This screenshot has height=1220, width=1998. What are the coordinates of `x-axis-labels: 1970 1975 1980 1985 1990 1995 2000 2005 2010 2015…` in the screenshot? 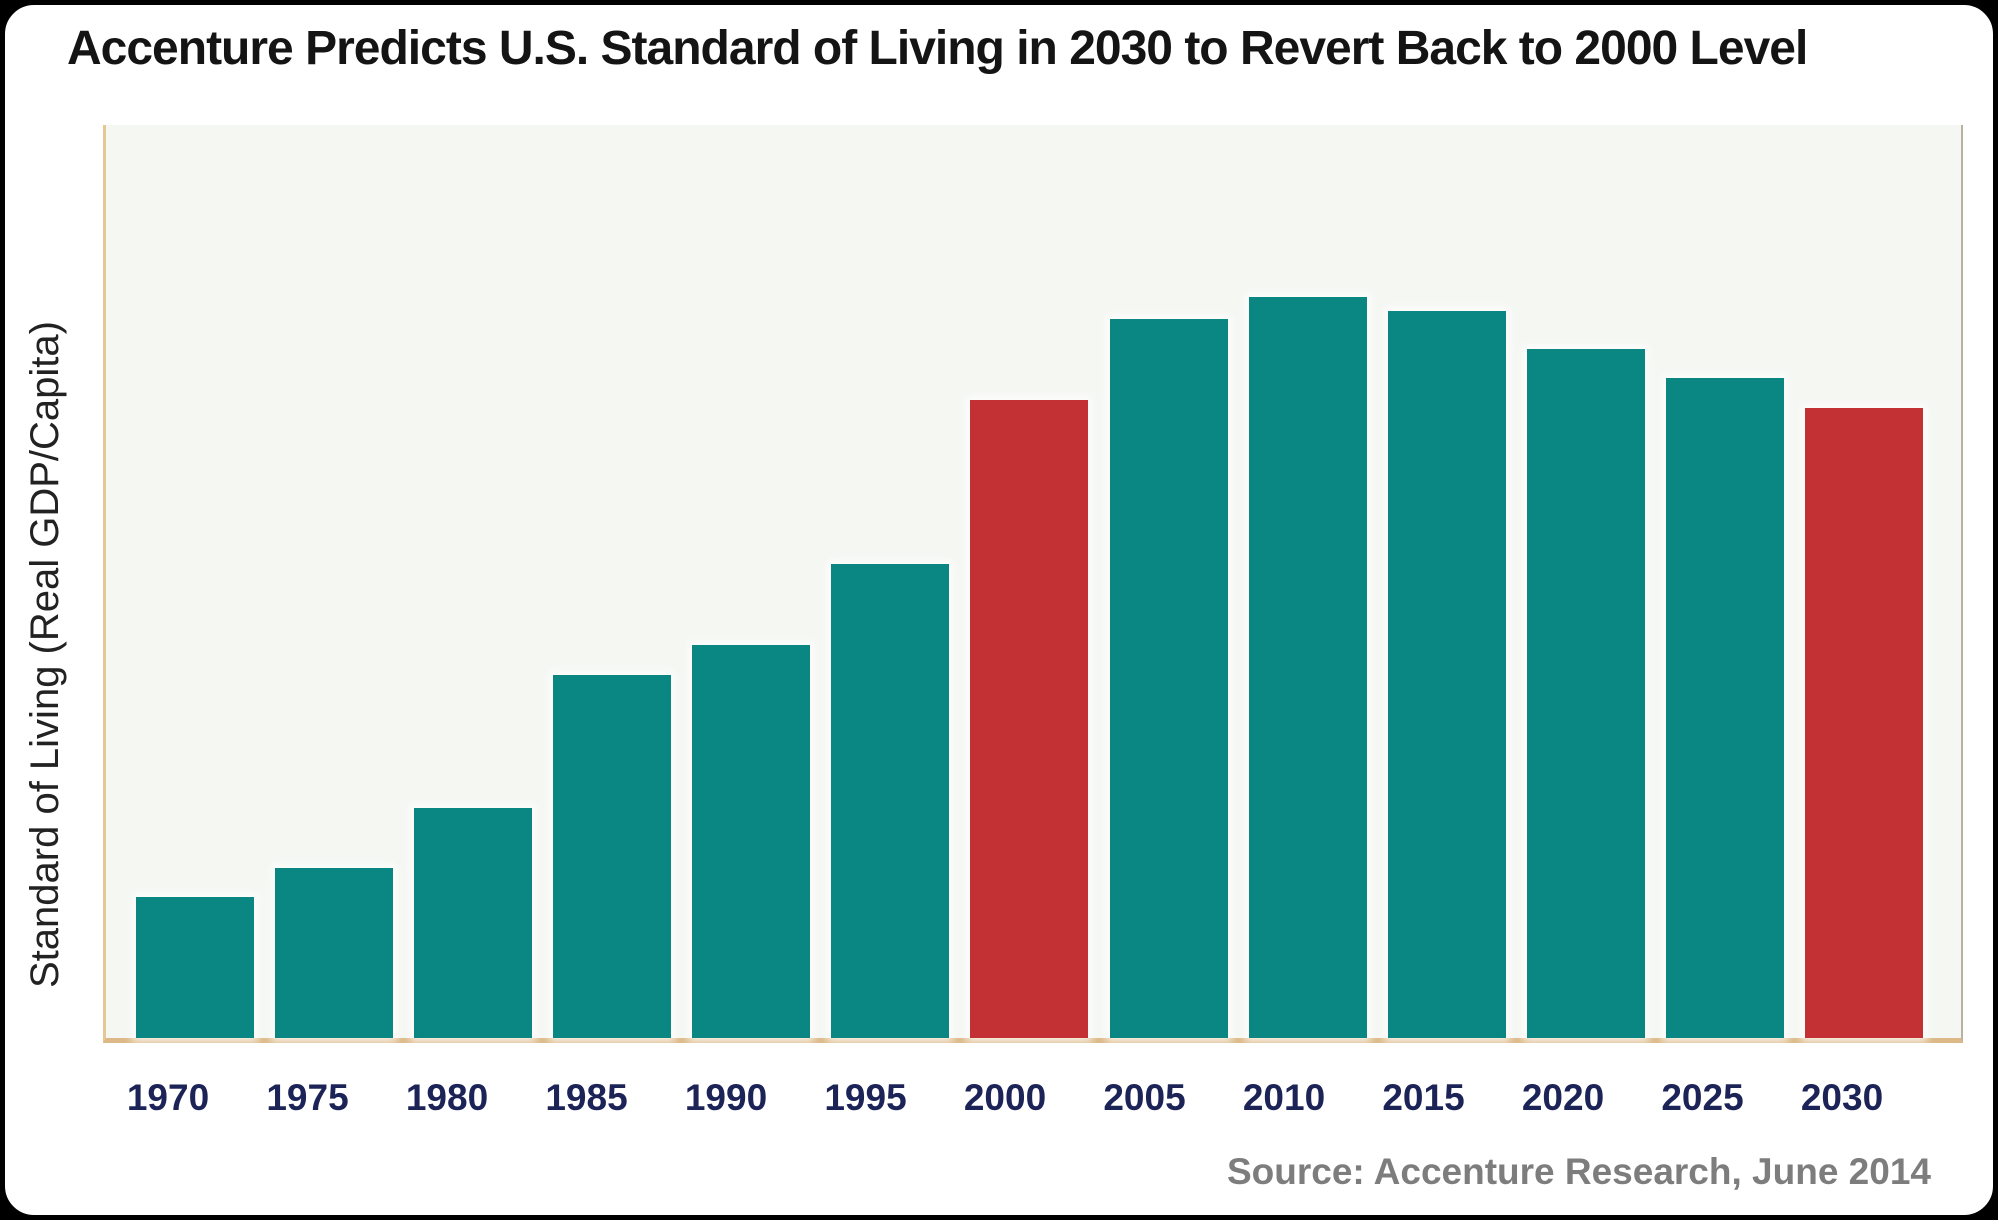 It's located at (1009, 1098).